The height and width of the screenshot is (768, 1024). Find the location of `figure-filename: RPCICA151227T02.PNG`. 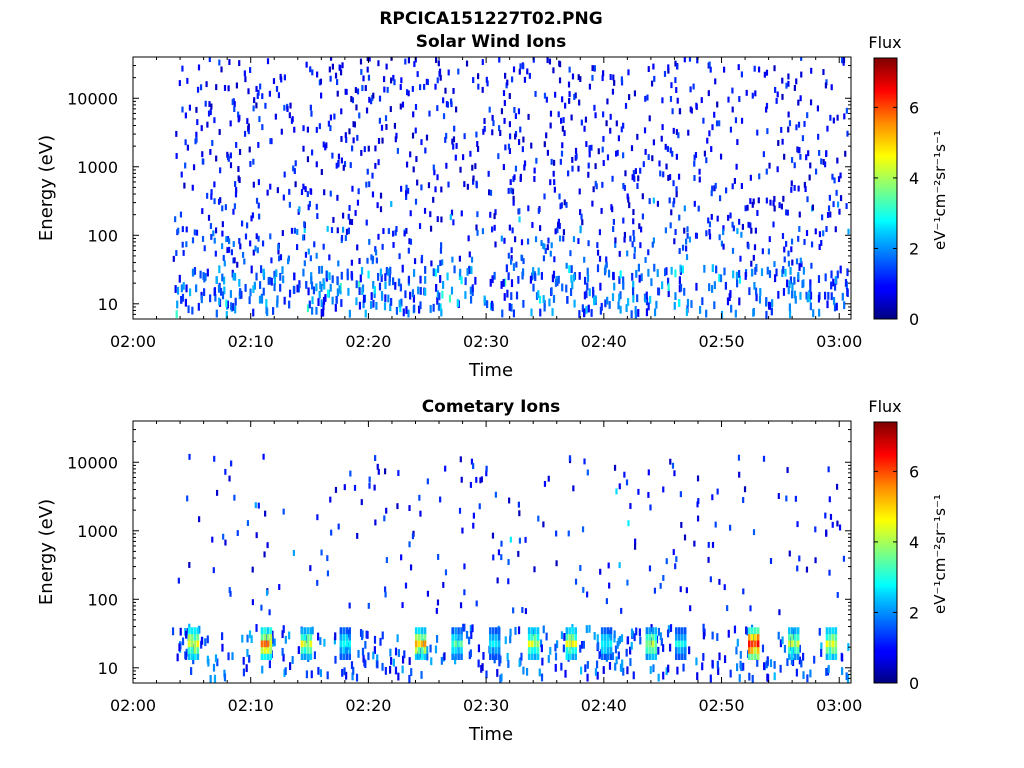

figure-filename: RPCICA151227T02.PNG is located at coordinates (490, 19).